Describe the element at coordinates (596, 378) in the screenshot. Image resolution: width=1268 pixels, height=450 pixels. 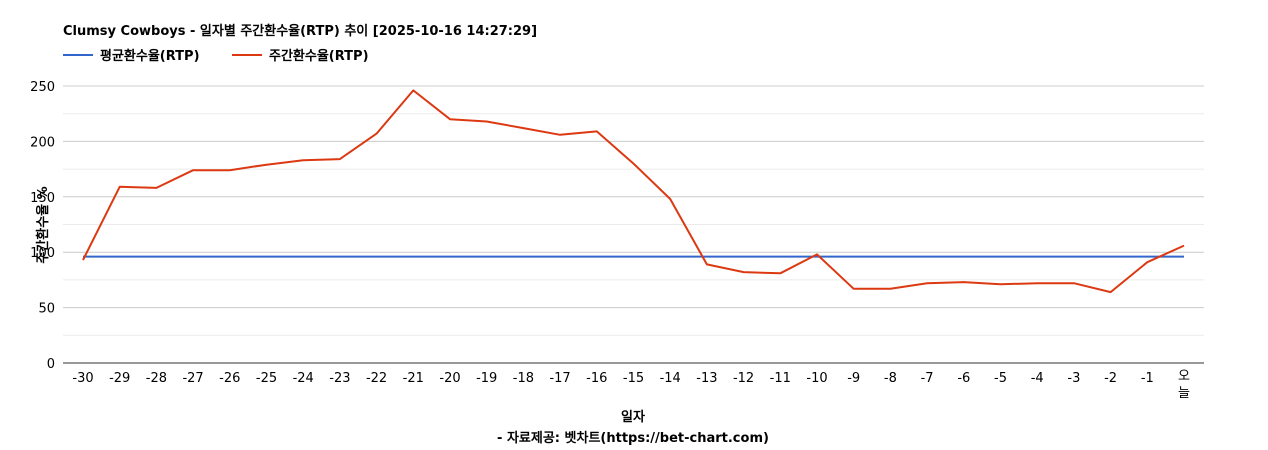
I see `x-tick-label: -16` at that location.